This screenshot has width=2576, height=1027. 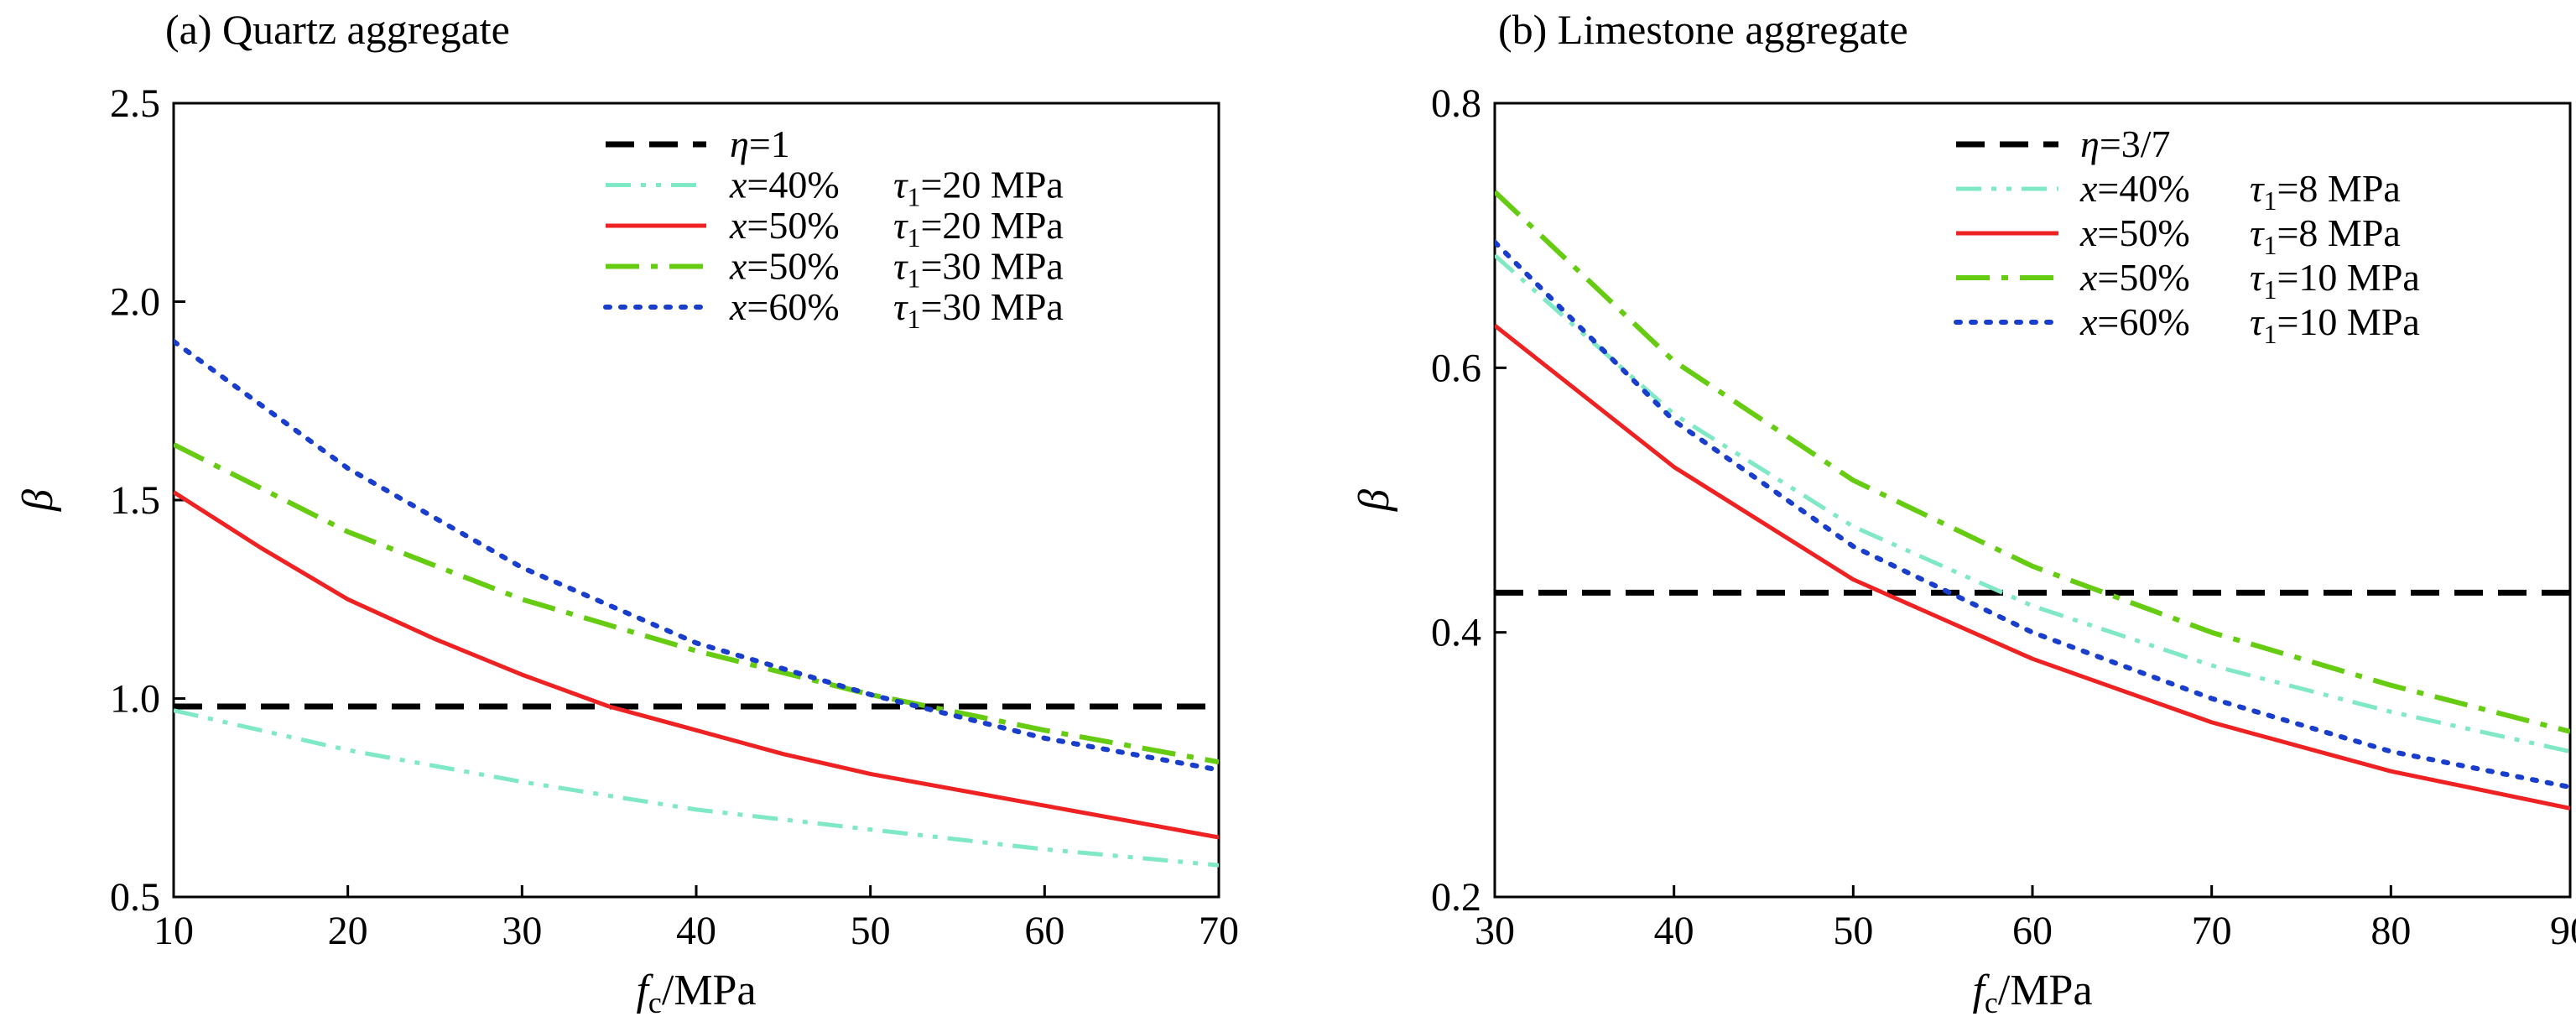 I want to click on x-tick-label: 10, so click(x=174, y=931).